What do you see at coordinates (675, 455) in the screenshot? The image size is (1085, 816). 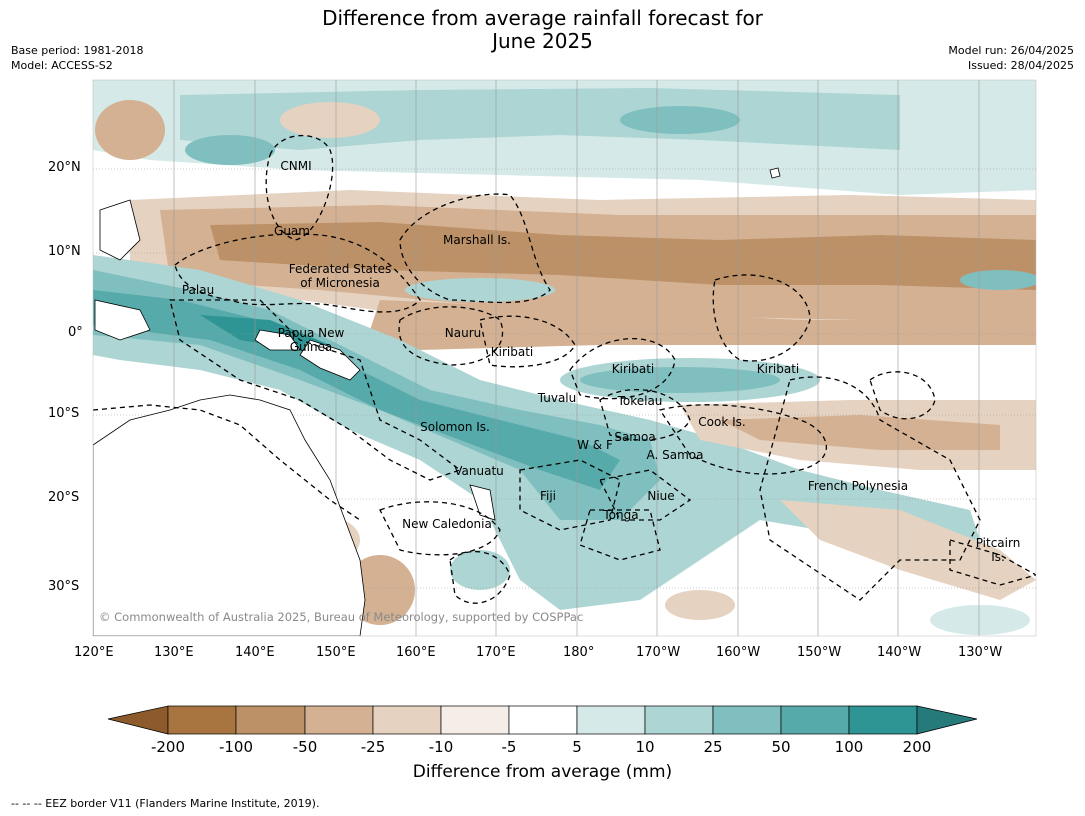 I see `region-label-asamoa: A. Samoa` at bounding box center [675, 455].